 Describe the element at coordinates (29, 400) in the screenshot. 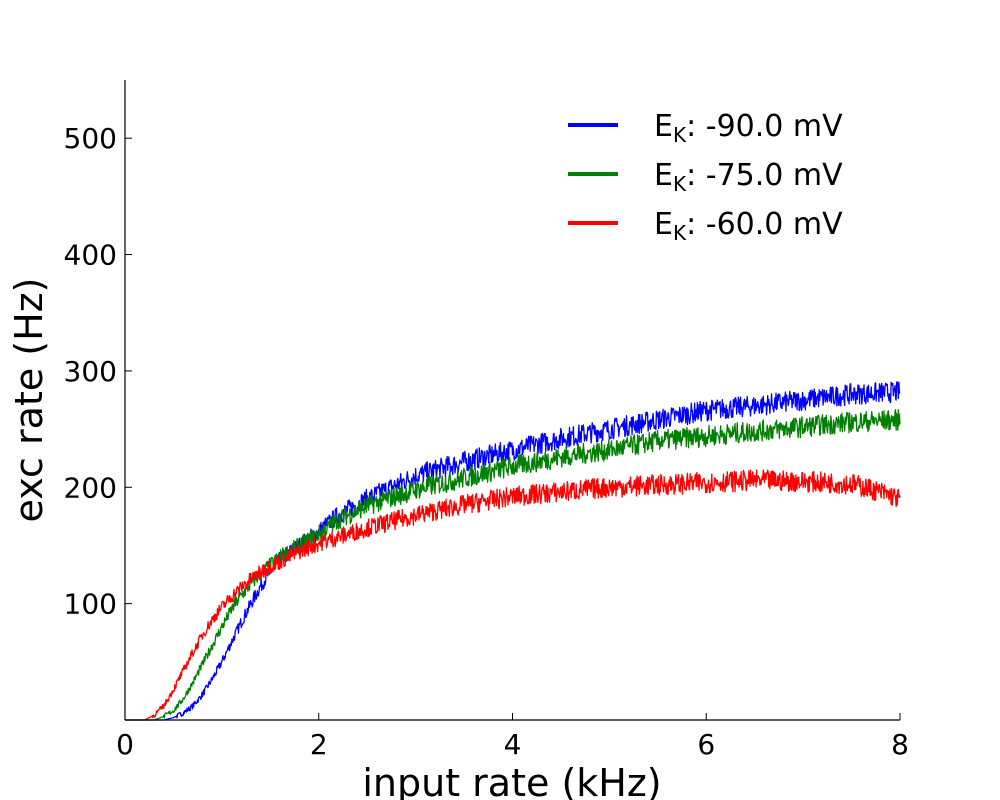

I see `y-axis-title: exc rate (Hz)` at that location.